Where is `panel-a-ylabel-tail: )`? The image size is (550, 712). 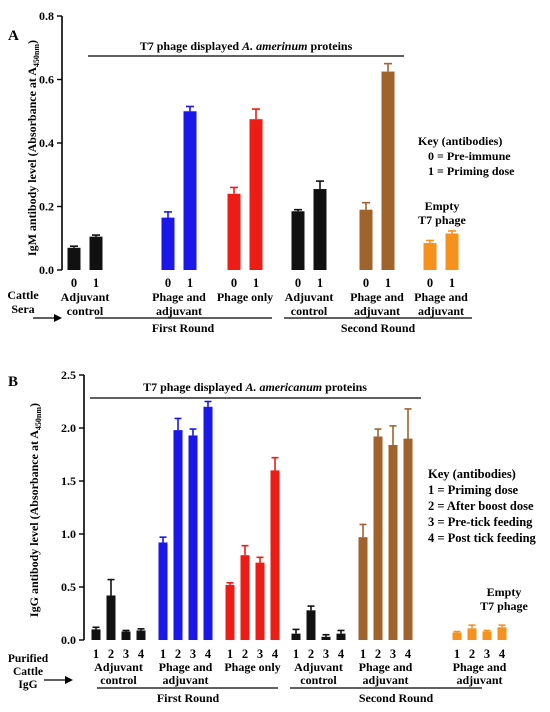
panel-a-ylabel-tail: ) is located at coordinates (32, 42).